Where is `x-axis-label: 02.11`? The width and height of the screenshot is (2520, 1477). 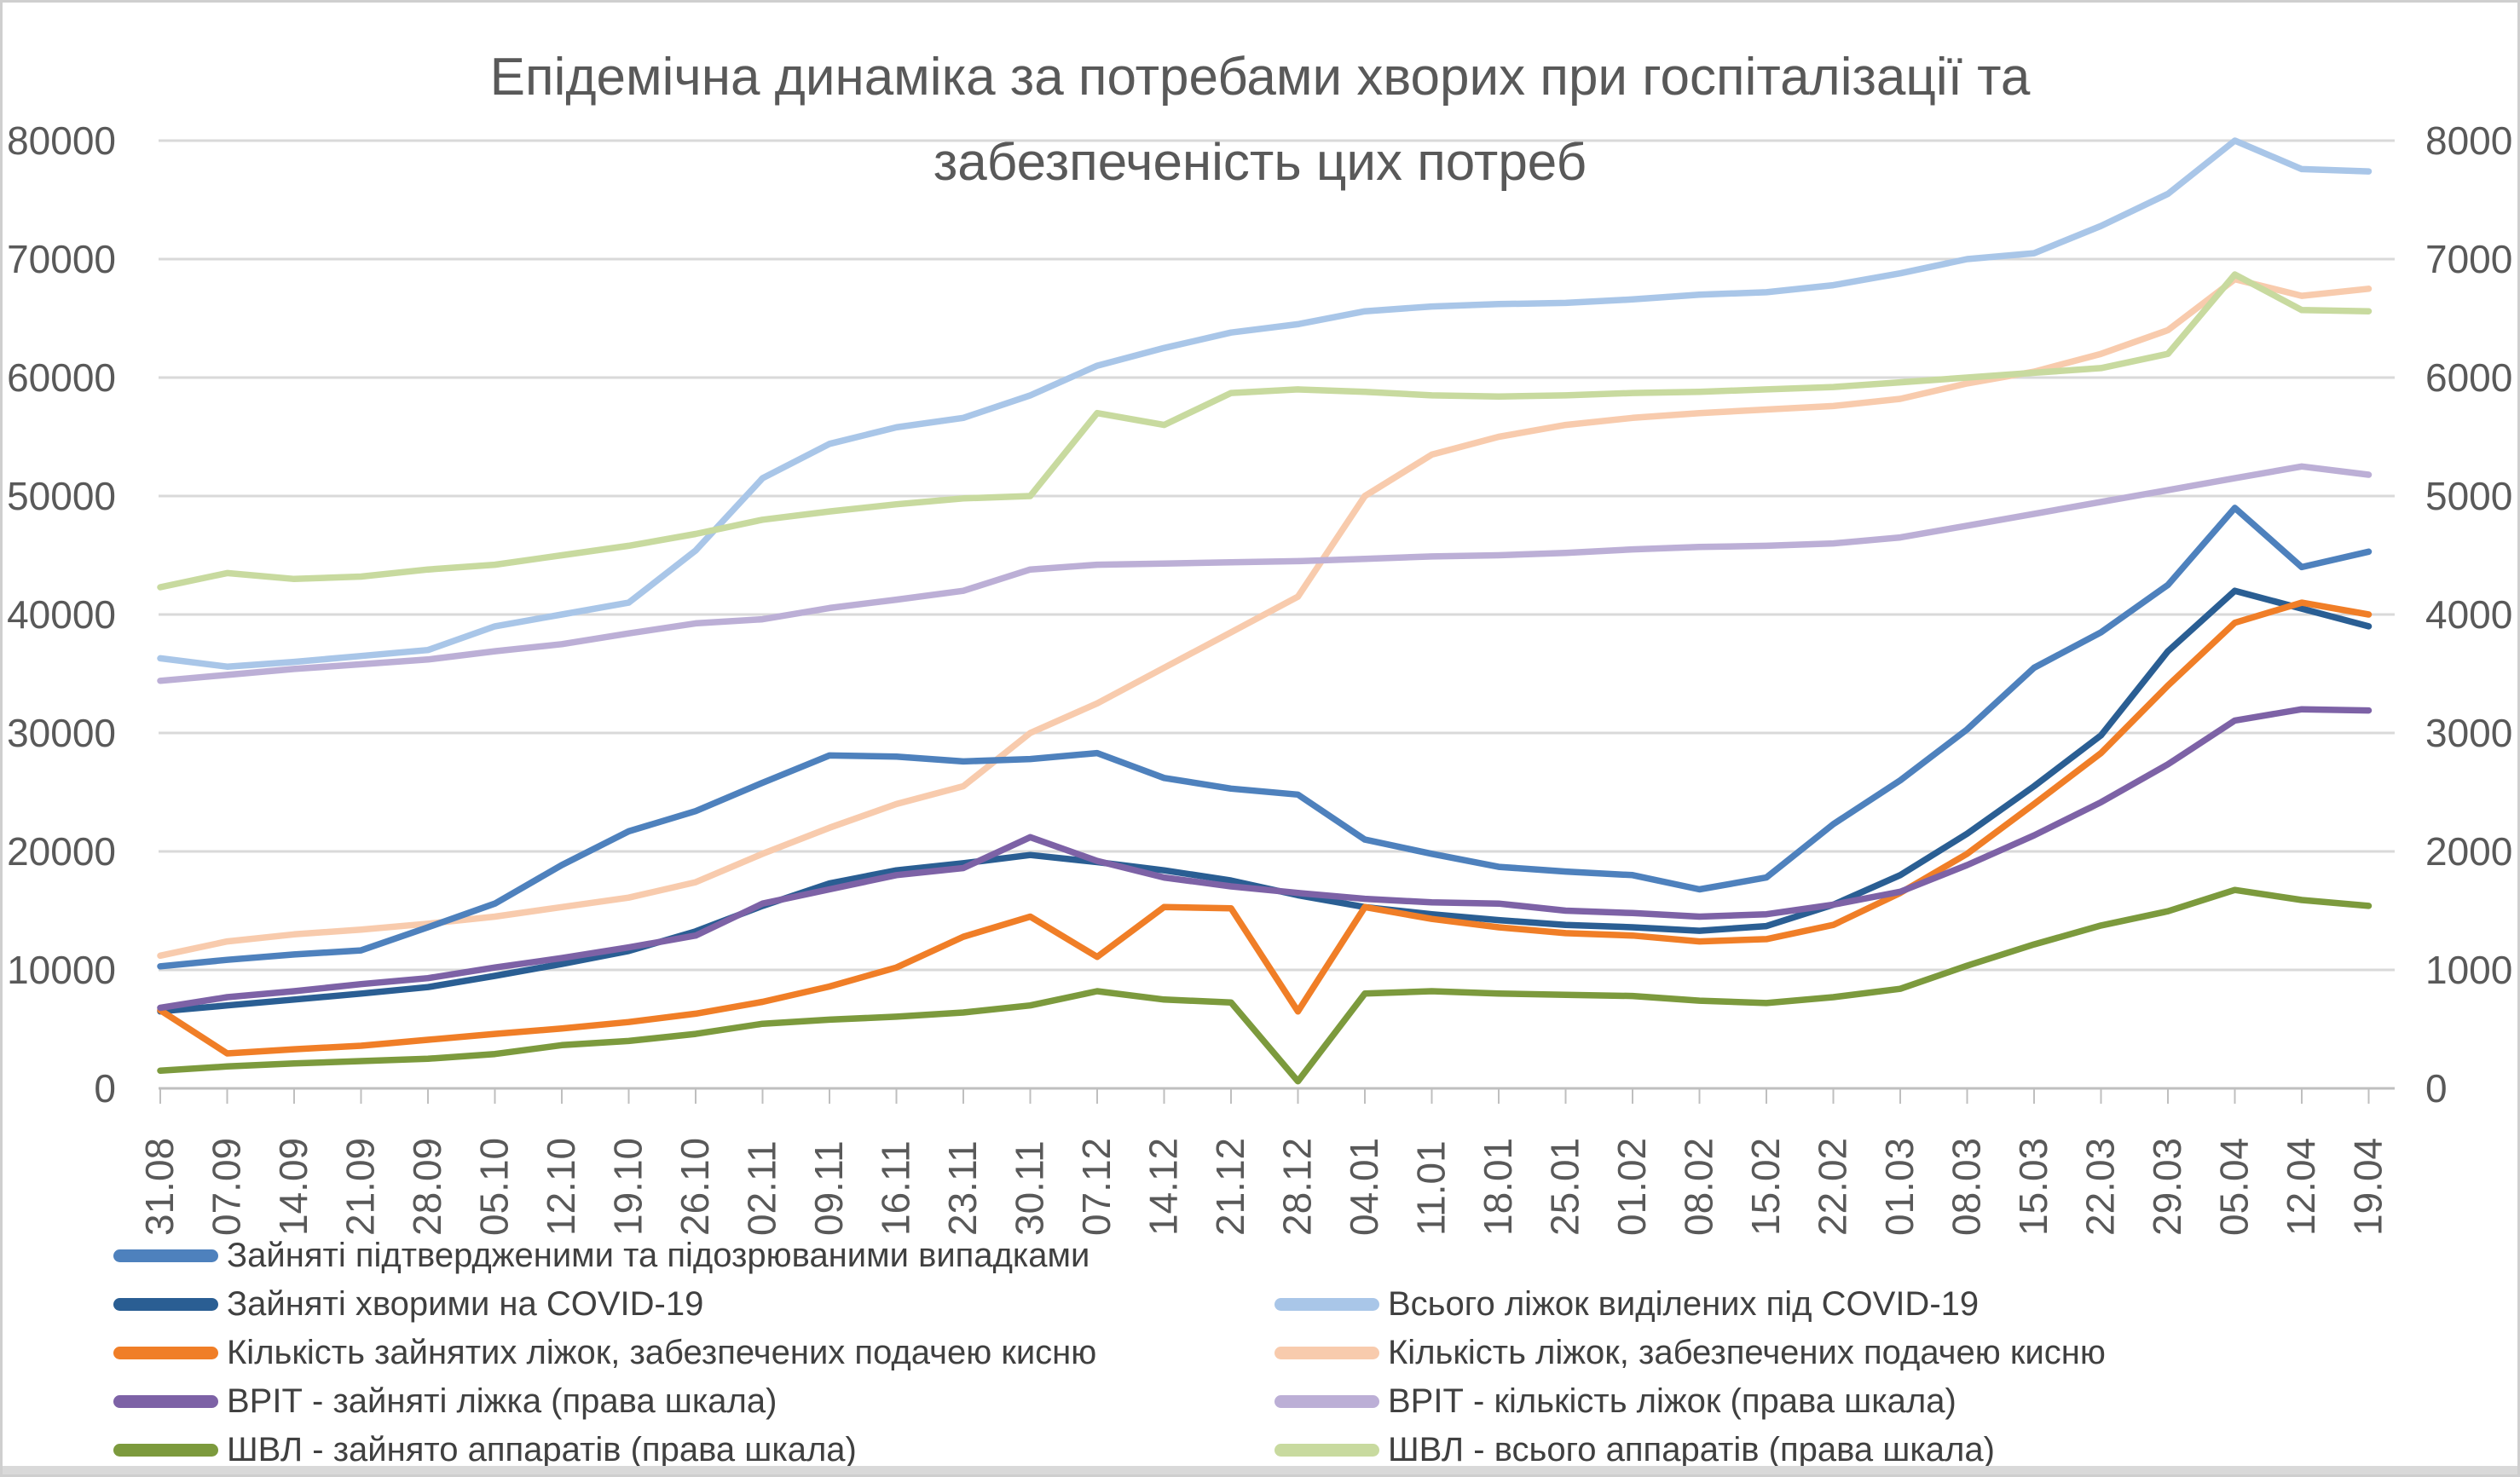 x-axis-label: 02.11 is located at coordinates (762, 1188).